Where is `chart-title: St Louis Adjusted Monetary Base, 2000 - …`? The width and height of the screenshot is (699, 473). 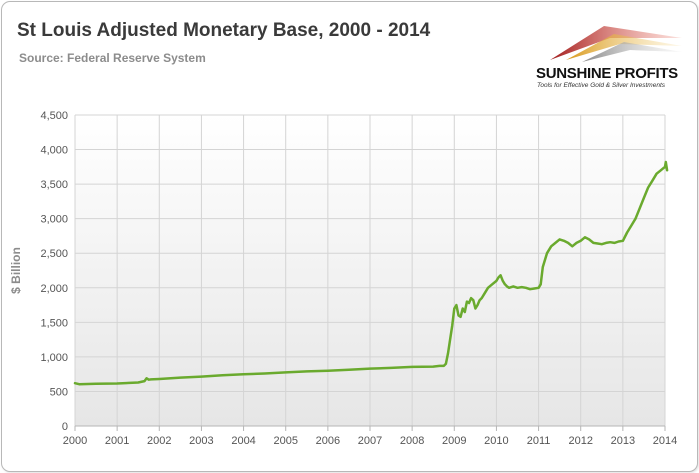
chart-title: St Louis Adjusted Monetary Base, 2000 - … is located at coordinates (224, 30).